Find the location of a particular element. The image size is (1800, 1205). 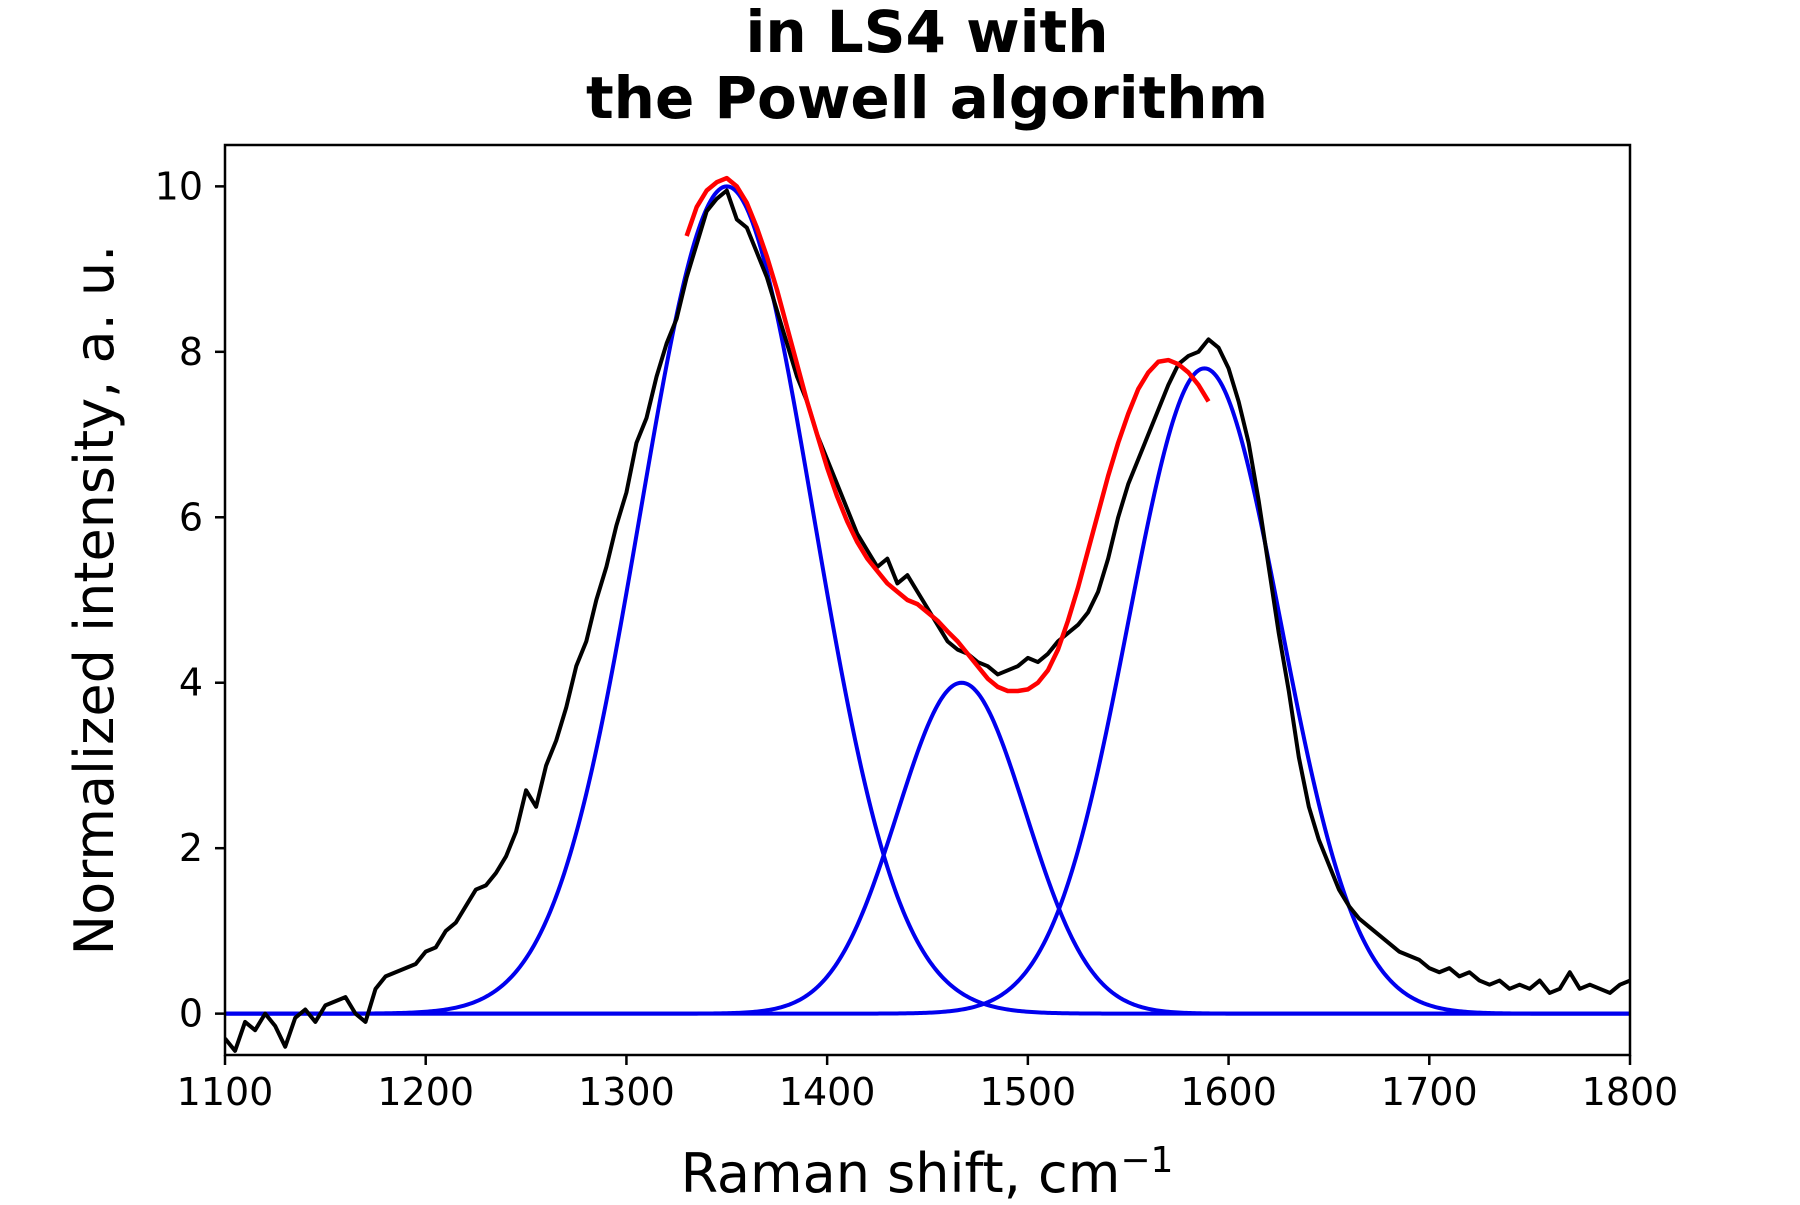

x-axis: 1100 1200 1300 1400 1500 1600 1700 1800 is located at coordinates (928, 1084).